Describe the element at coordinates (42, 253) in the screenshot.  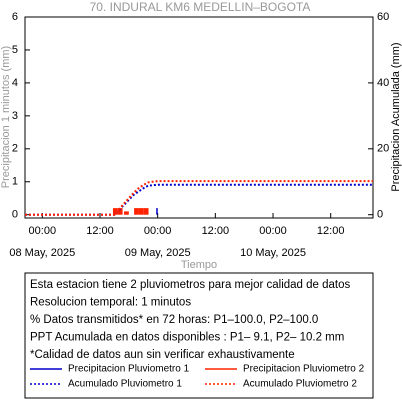
I see `x-date-label: 08 May, 2025` at that location.